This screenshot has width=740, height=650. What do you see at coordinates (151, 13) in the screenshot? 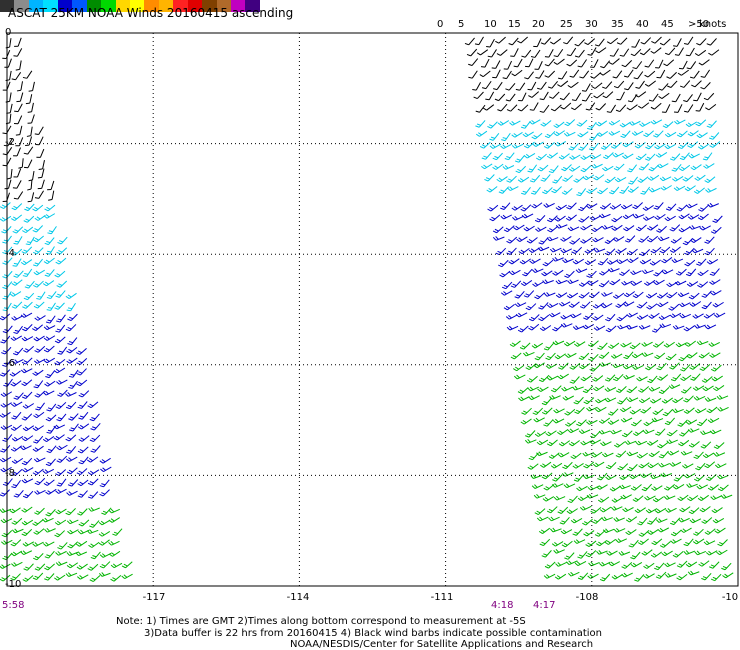
I see `map-title: ASCAT 25KM NOAA Winds 20160415 ascending` at bounding box center [151, 13].